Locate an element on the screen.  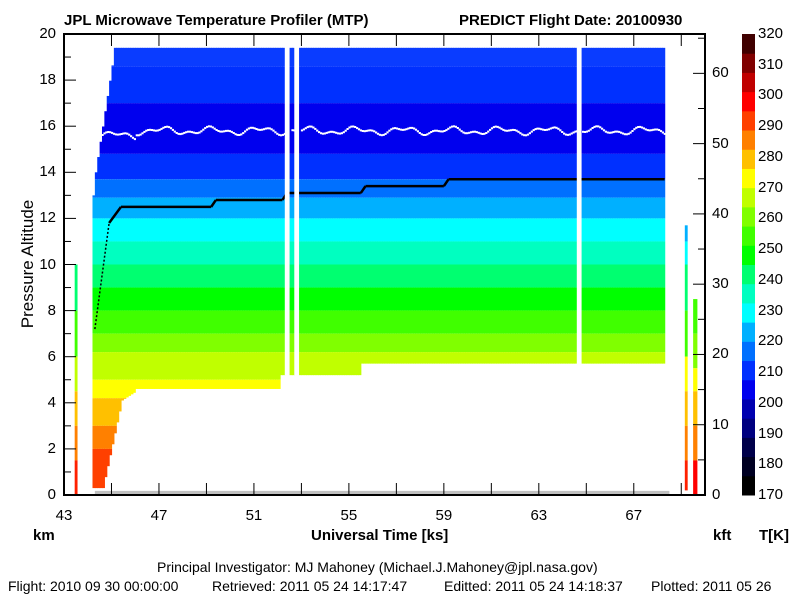
data-gap is located at coordinates (579, 206).